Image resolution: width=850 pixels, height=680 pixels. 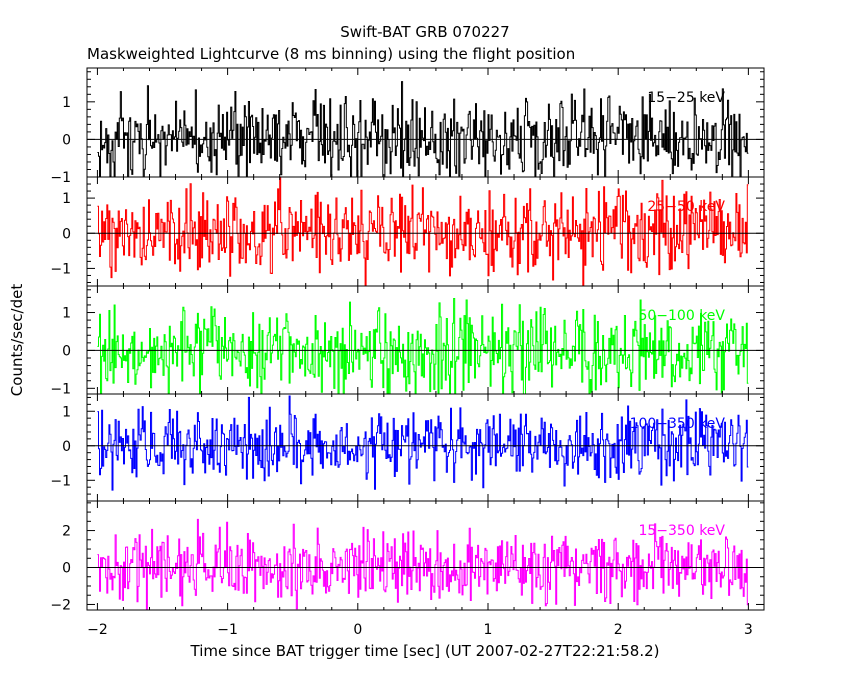 What do you see at coordinates (681, 531) in the screenshot?
I see `band-label: 15−350 keV` at bounding box center [681, 531].